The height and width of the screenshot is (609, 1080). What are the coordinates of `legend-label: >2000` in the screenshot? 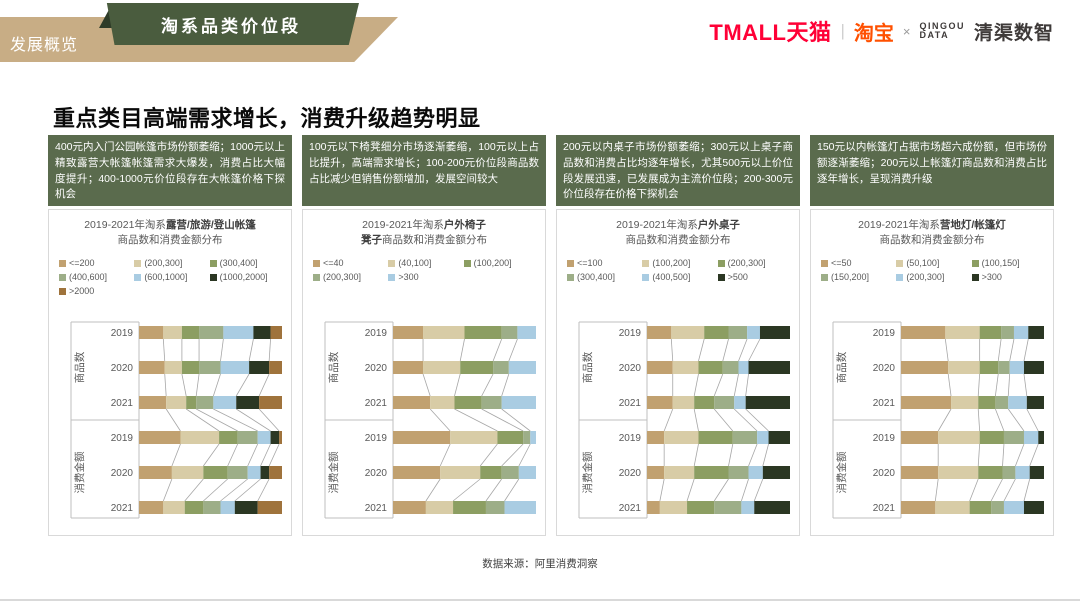 It's located at (82, 291).